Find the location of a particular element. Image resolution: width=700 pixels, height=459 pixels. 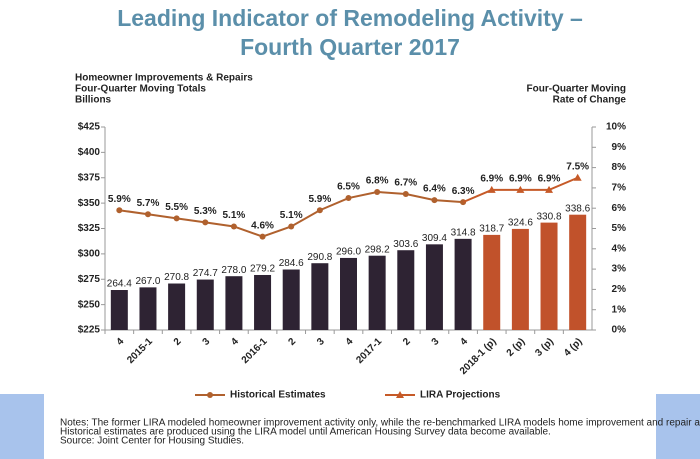

bar-value-label: 267.0 is located at coordinates (147, 281).